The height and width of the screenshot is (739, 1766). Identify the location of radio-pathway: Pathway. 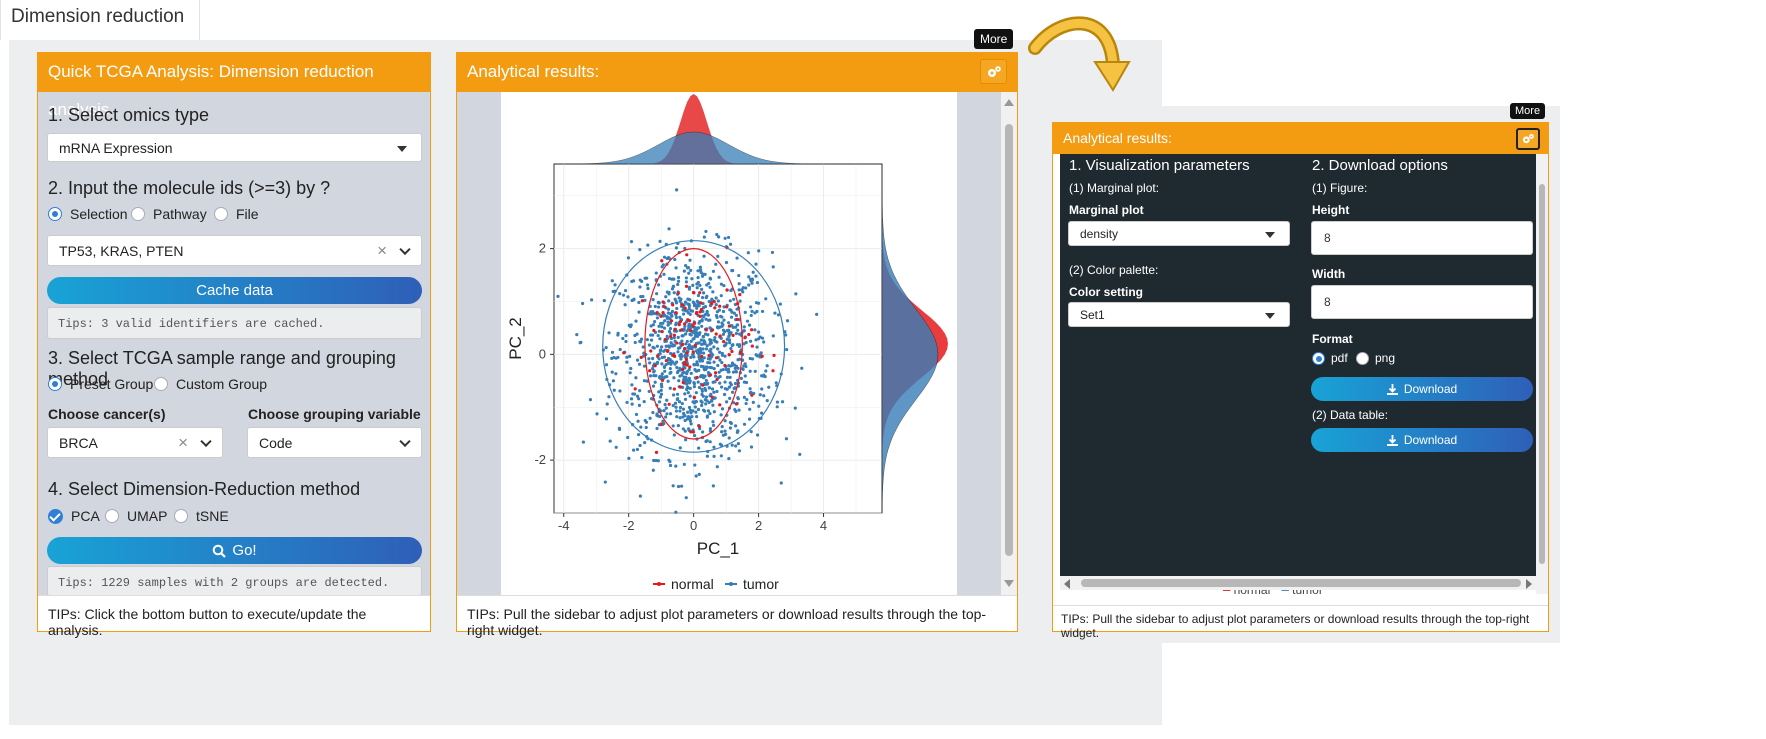
(169, 214).